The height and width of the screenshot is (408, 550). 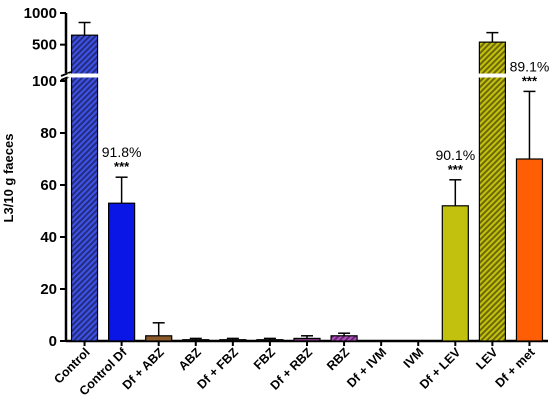 I want to click on x-tick-label: ABZ, so click(x=190, y=359).